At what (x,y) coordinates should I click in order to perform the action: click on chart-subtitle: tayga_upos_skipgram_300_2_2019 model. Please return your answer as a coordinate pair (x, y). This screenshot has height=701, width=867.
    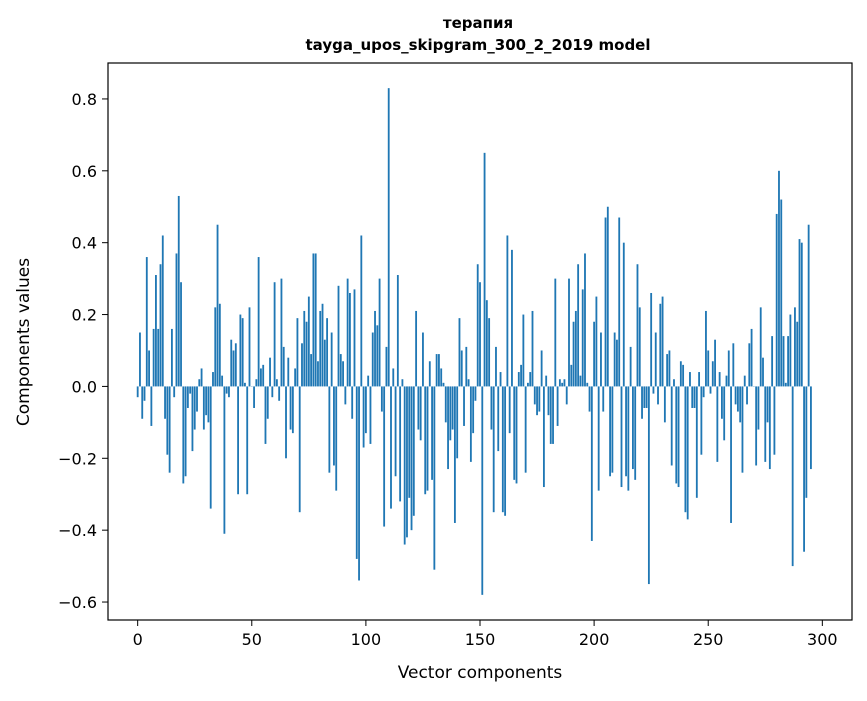
    Looking at the image, I should click on (478, 45).